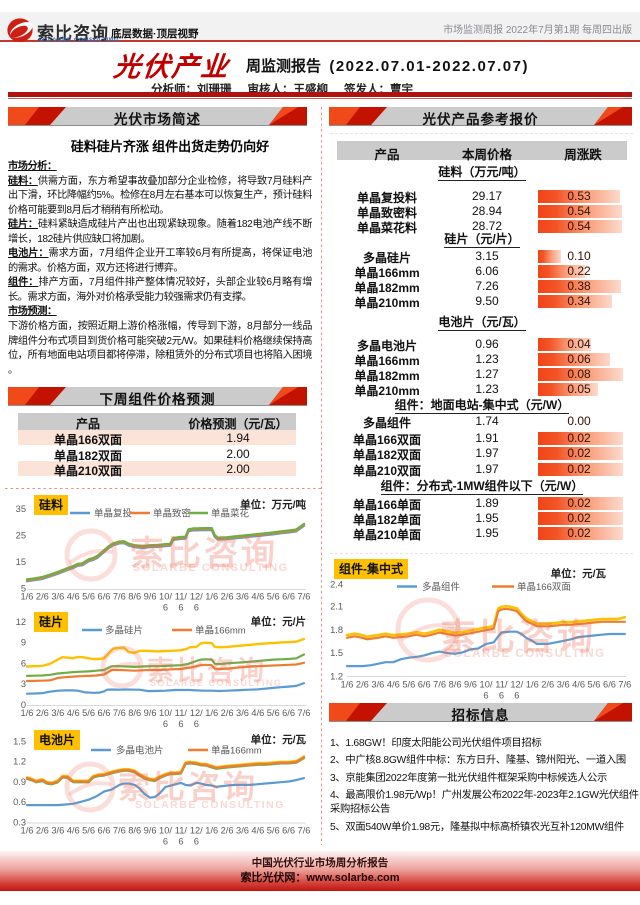 This screenshot has width=640, height=905. Describe the element at coordinates (124, 631) in the screenshot. I see `svg-text: 多晶硅片` at that location.